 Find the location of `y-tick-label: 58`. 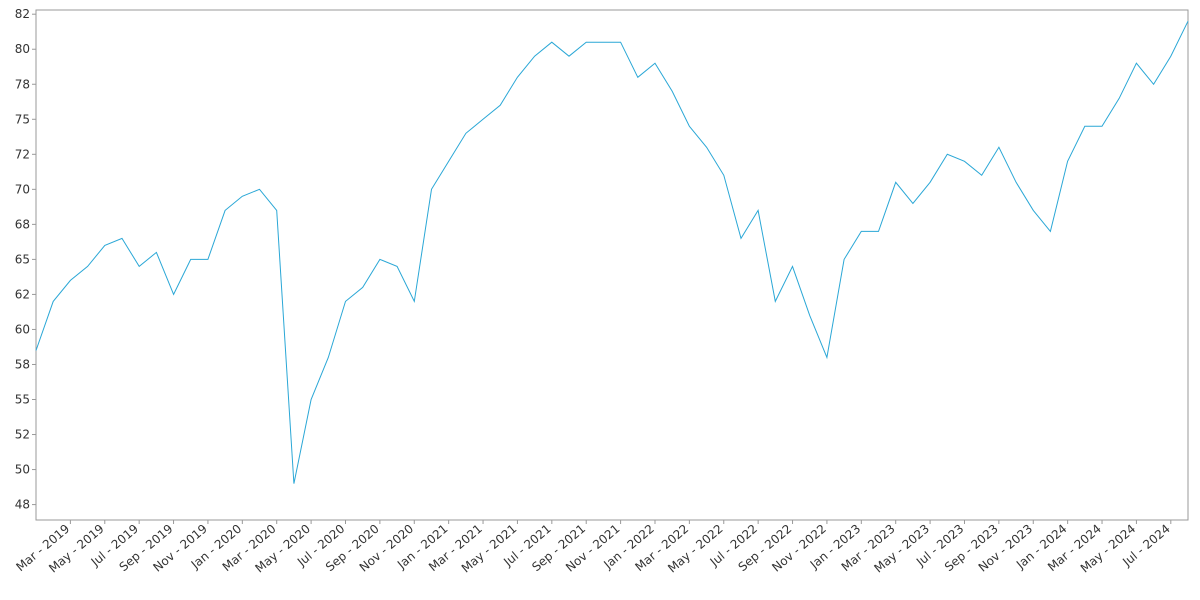

y-tick-label: 58 is located at coordinates (22, 364).